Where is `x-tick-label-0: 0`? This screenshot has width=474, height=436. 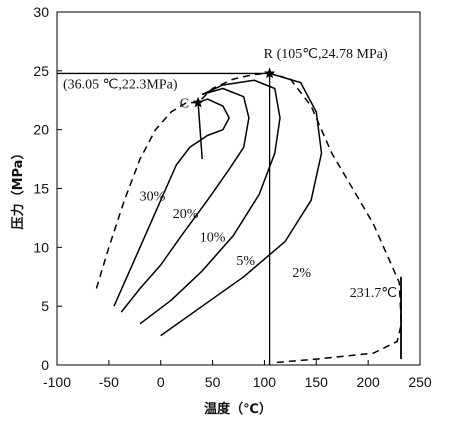
x-tick-label-0: 0 is located at coordinates (161, 382).